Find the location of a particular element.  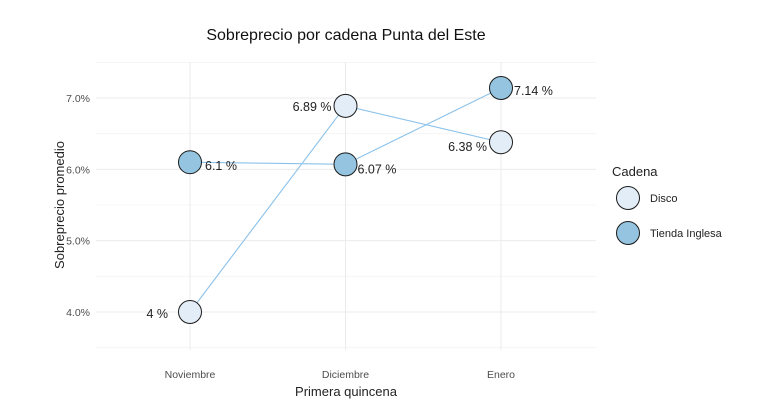

legend-label: Disco is located at coordinates (664, 199).